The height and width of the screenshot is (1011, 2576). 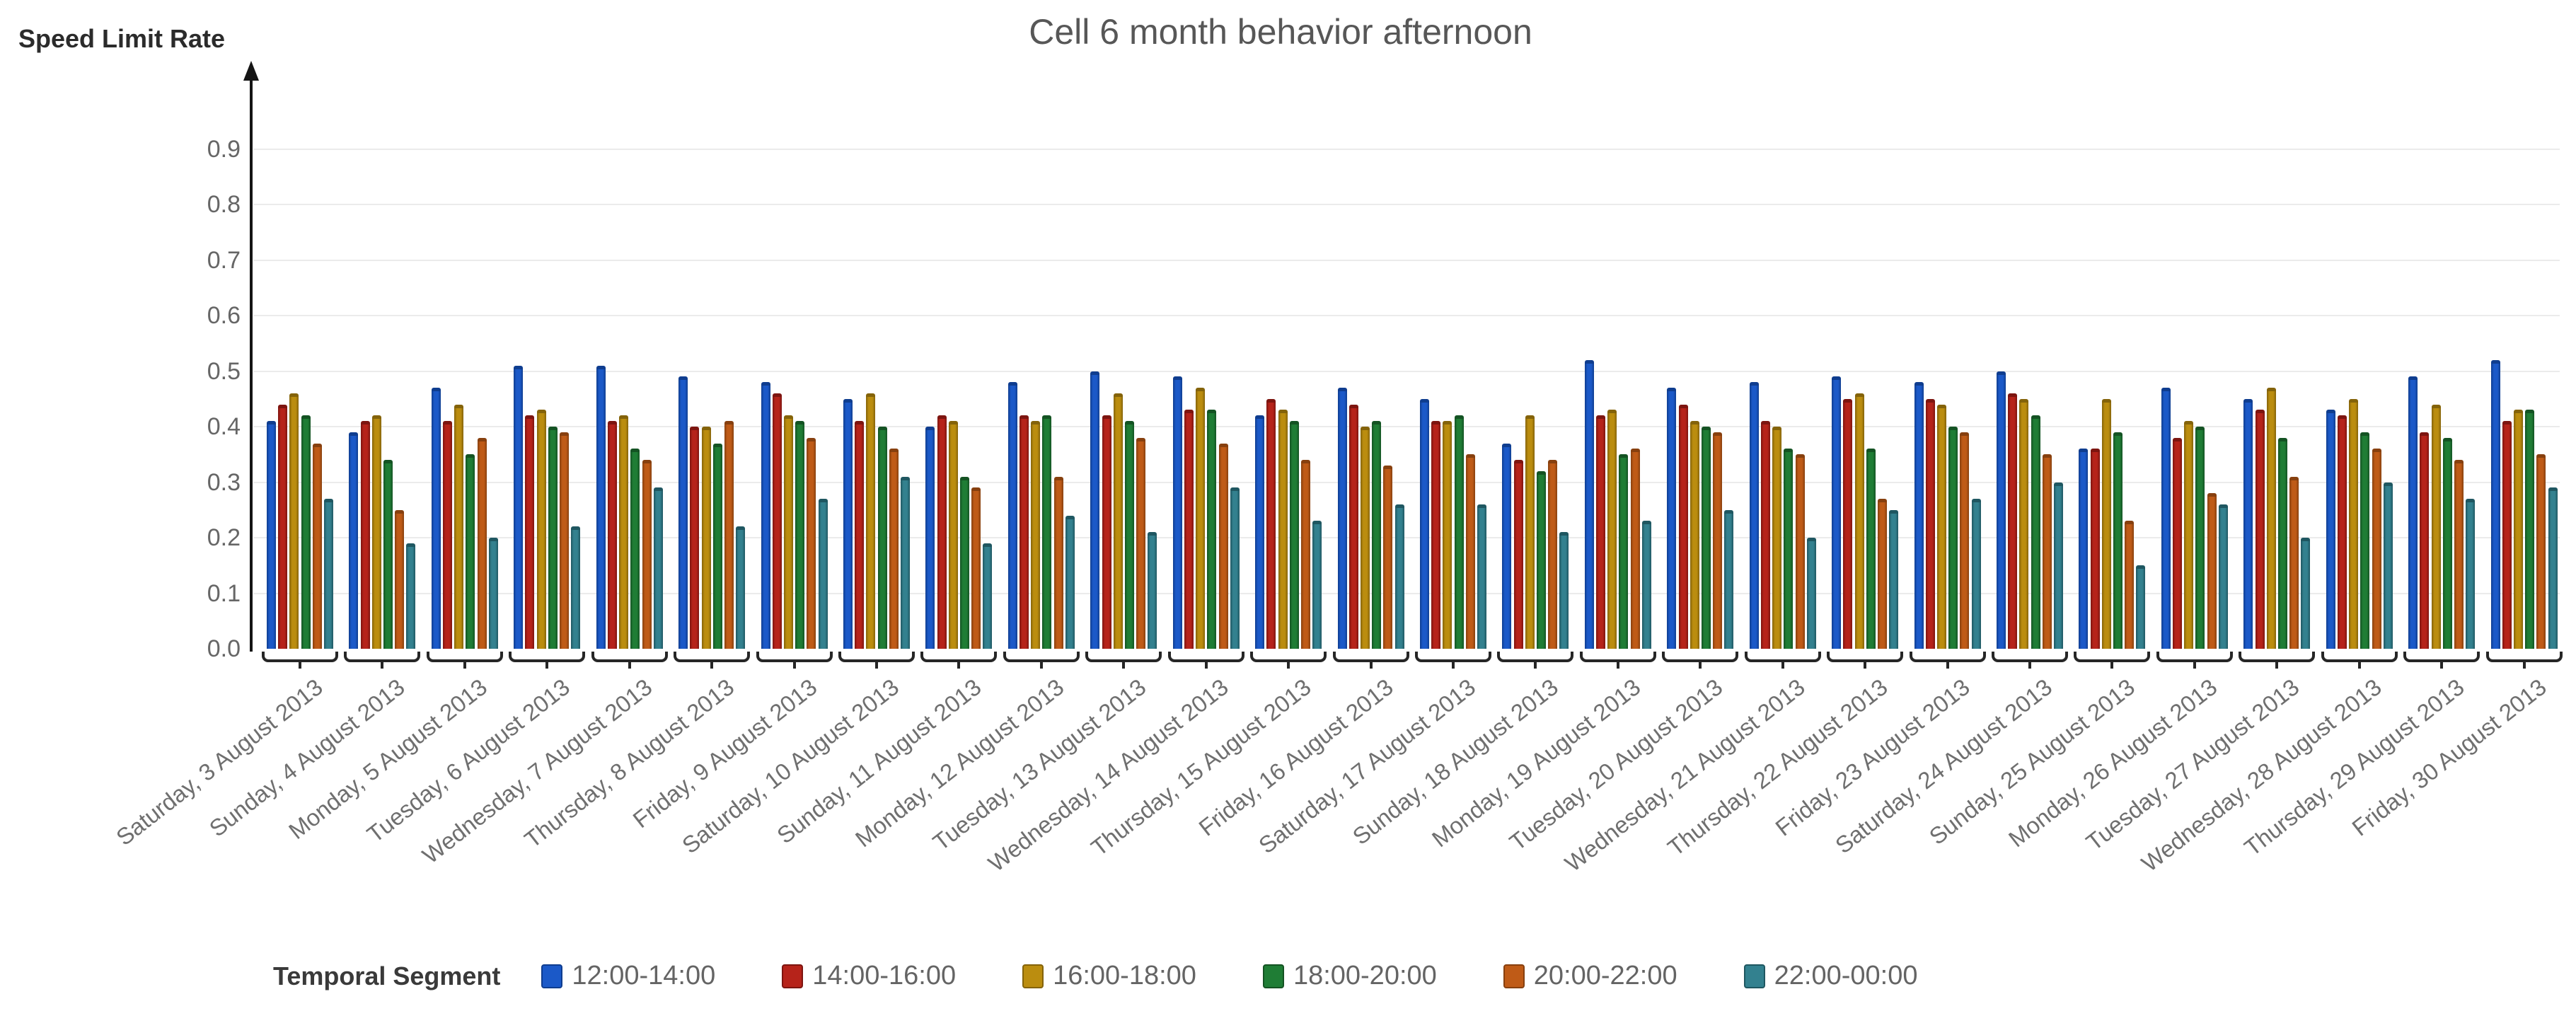 What do you see at coordinates (224, 482) in the screenshot?
I see `y-tick-label: 0.3` at bounding box center [224, 482].